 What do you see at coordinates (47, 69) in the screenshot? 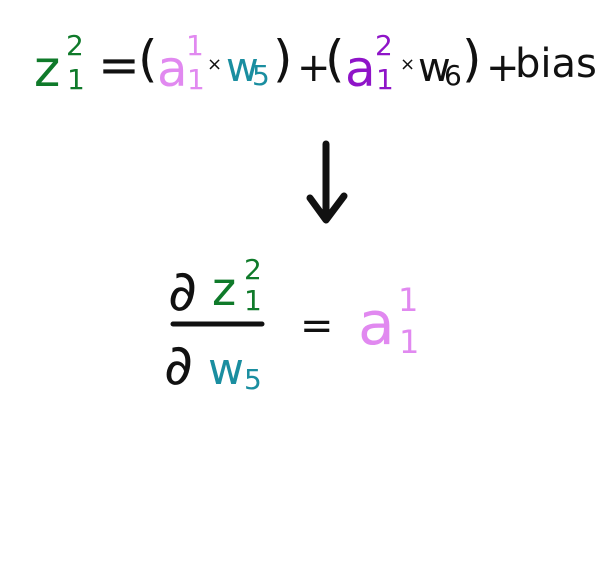
I see `z-symbol: z` at bounding box center [47, 69].